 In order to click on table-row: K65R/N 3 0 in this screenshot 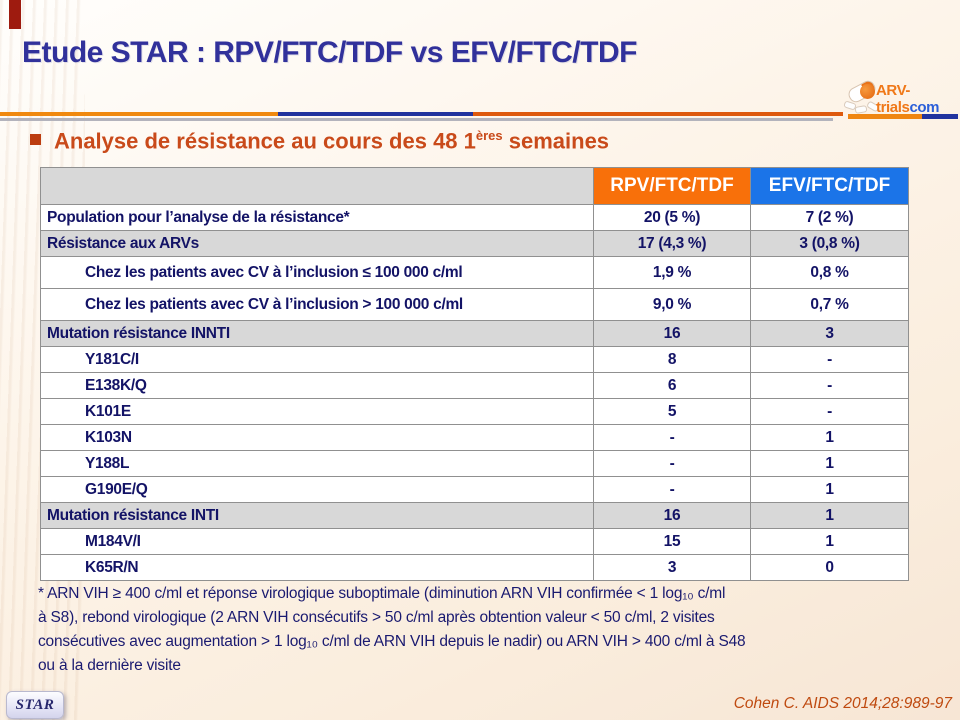, I will do `click(474, 567)`.